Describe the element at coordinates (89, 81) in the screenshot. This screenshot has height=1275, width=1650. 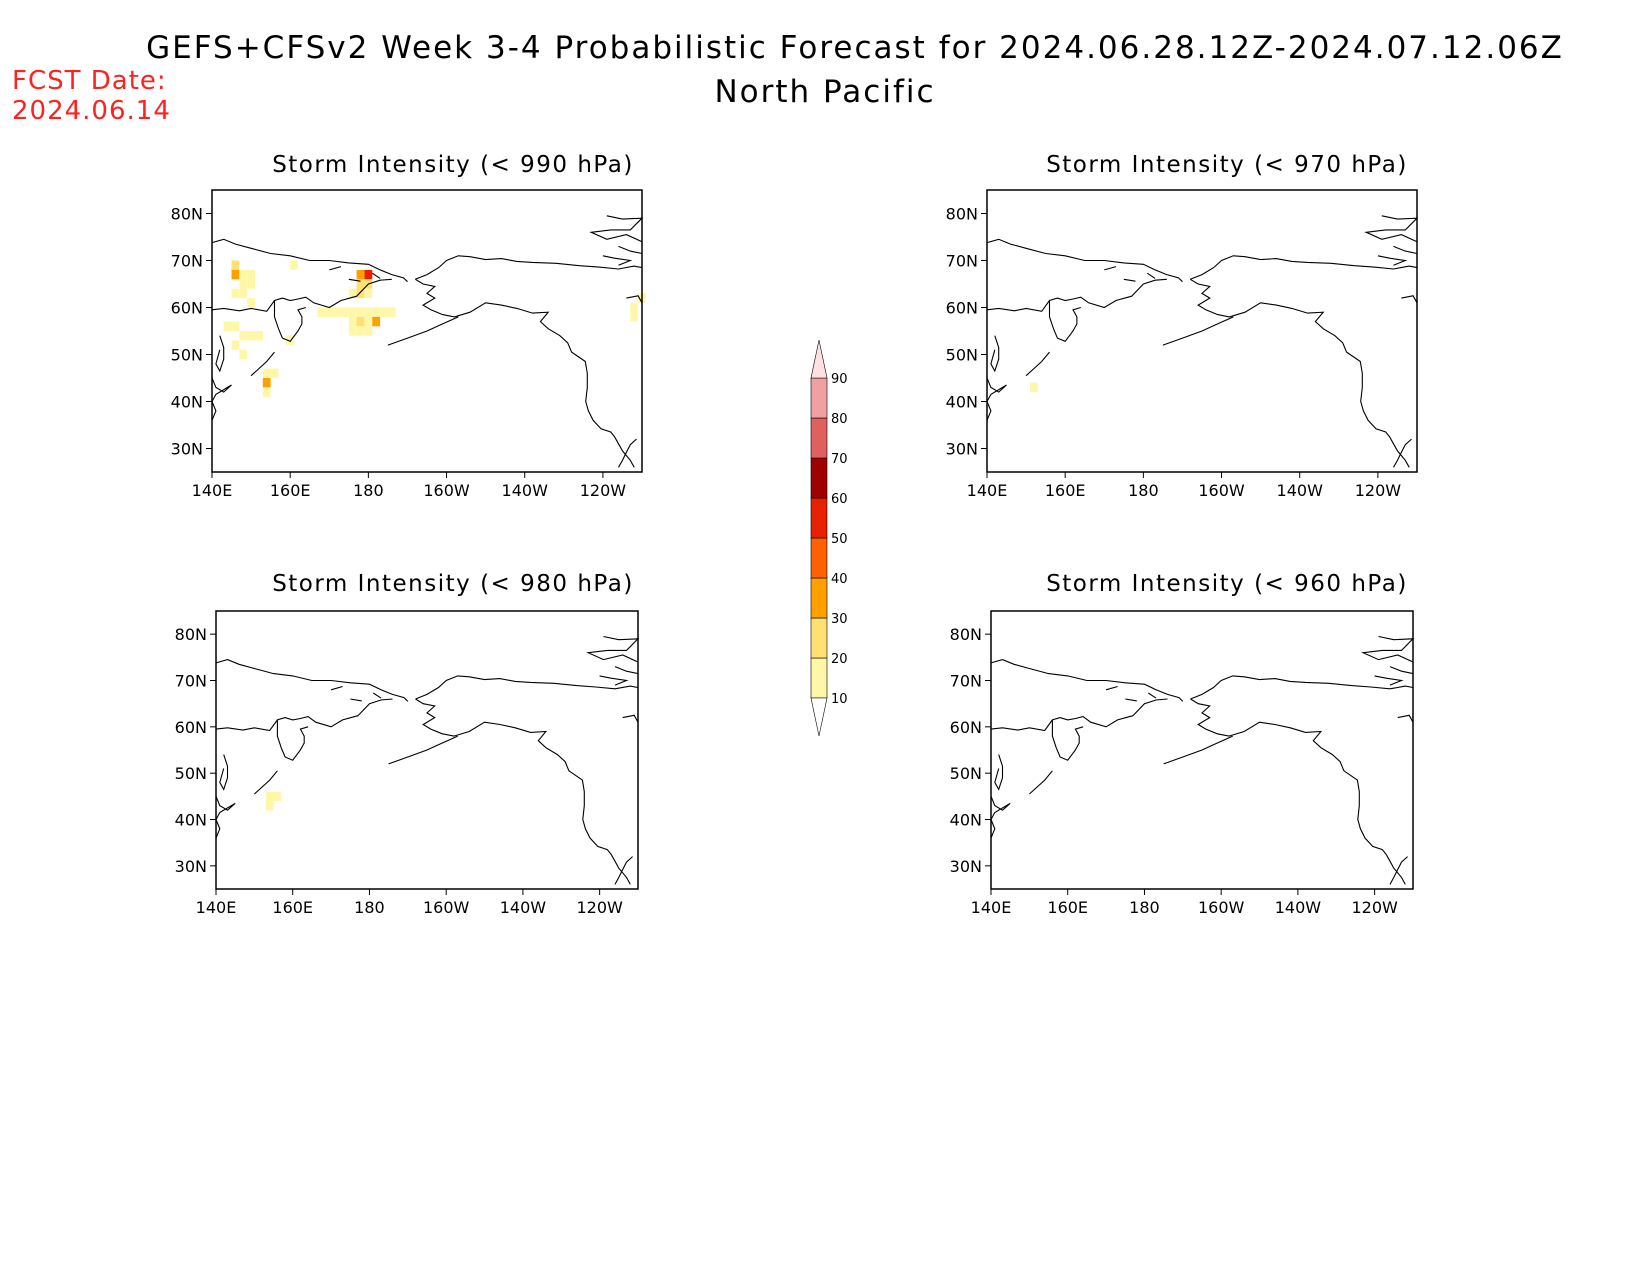
I see `fcst-date-label: FCST Date:` at that location.